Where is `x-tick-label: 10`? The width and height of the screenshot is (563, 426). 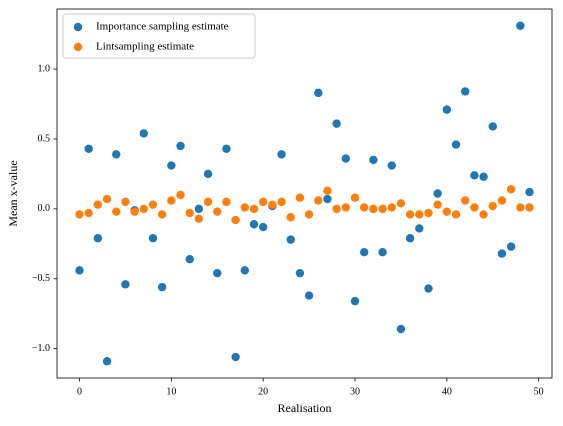 x-tick-label: 10 is located at coordinates (171, 391).